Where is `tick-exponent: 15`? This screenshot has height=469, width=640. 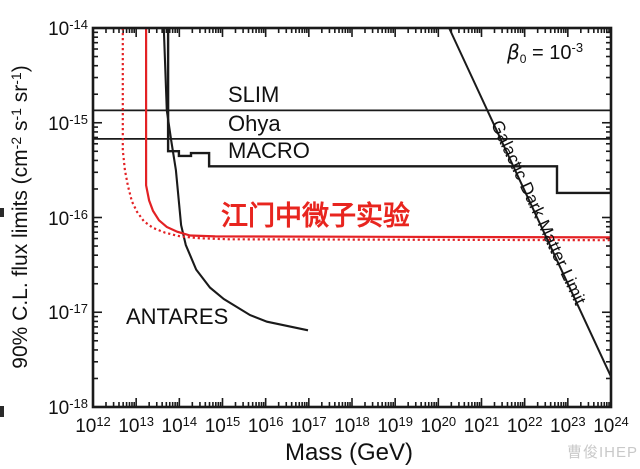 tick-exponent: 15 is located at coordinates (233, 421).